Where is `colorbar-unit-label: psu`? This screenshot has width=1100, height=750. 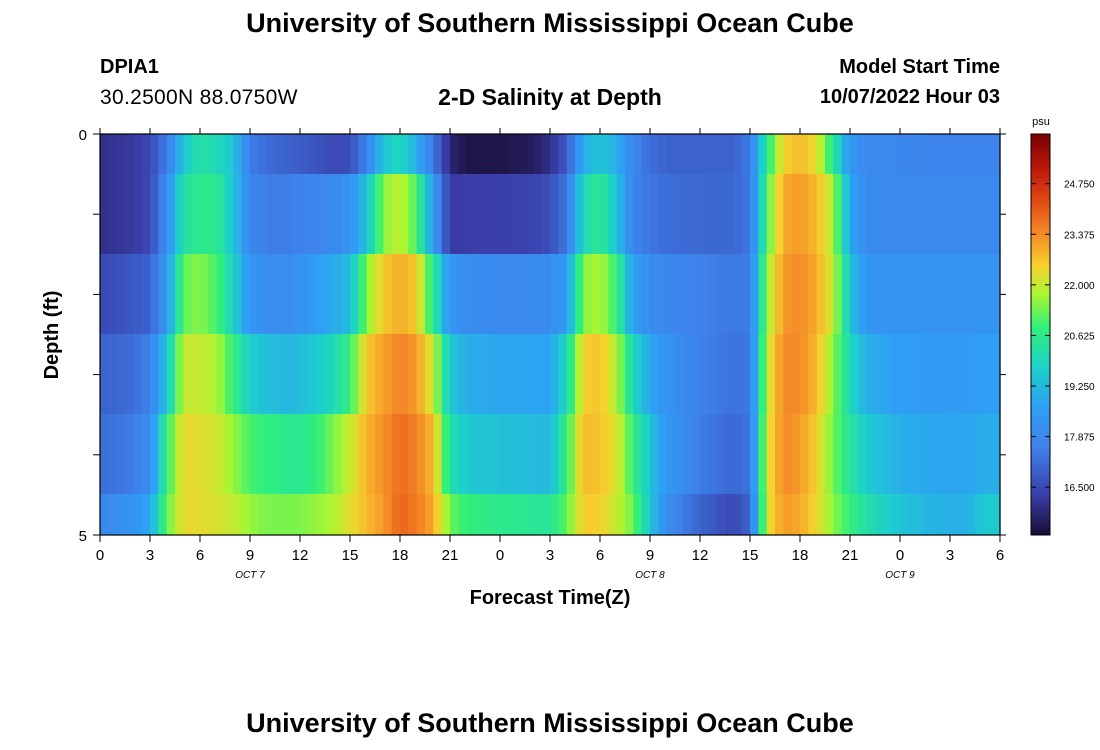 colorbar-unit-label: psu is located at coordinates (1041, 122).